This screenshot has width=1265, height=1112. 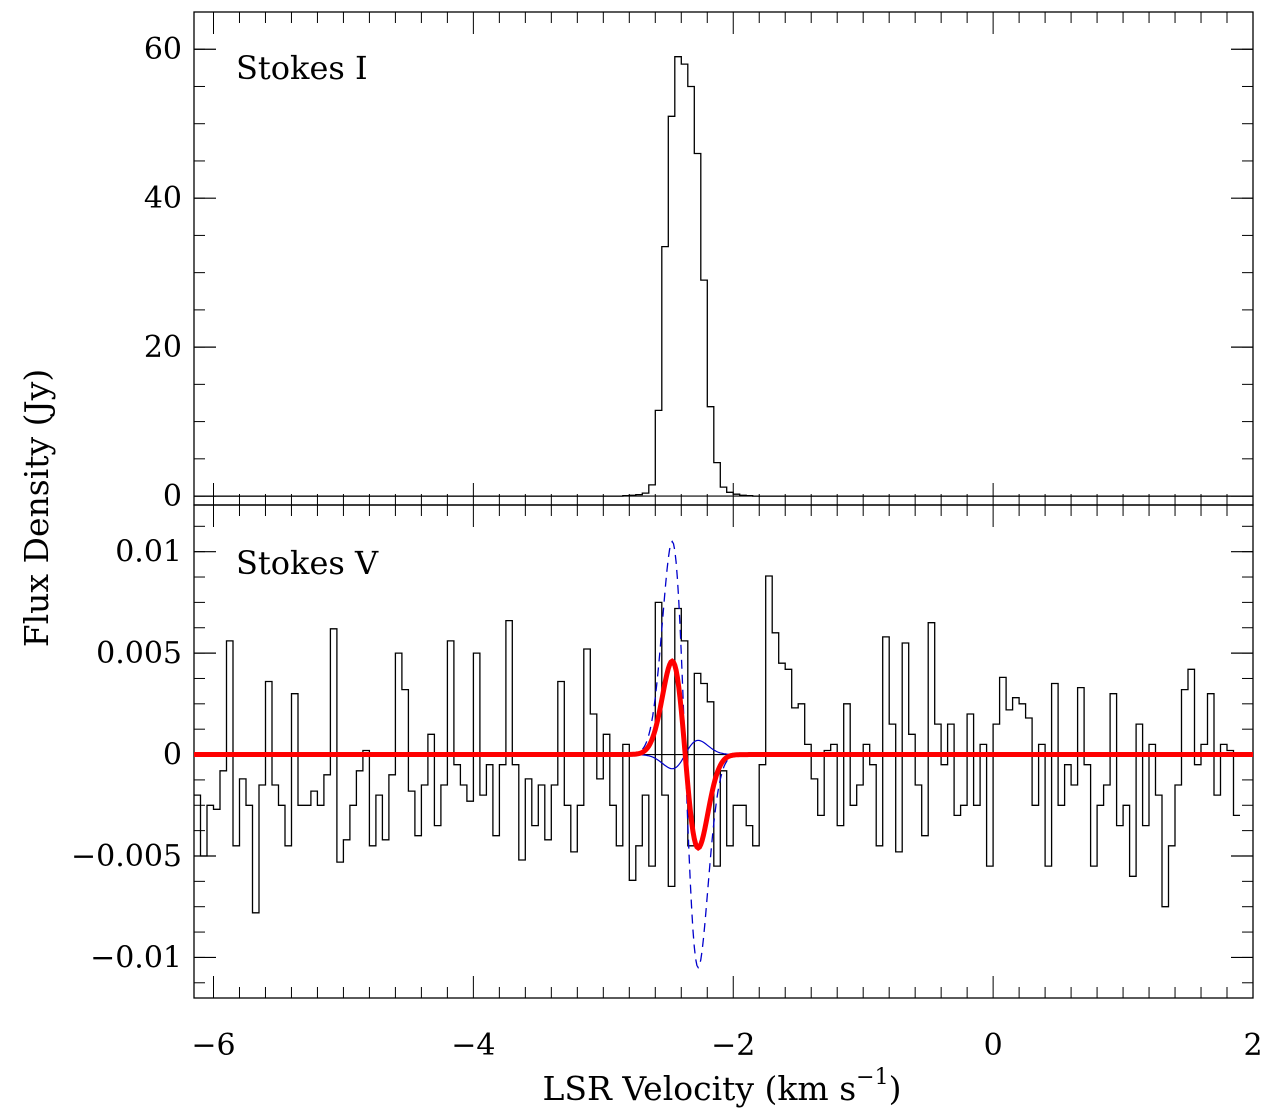 What do you see at coordinates (302, 68) in the screenshot?
I see `stokes-i-label: Stokes I` at bounding box center [302, 68].